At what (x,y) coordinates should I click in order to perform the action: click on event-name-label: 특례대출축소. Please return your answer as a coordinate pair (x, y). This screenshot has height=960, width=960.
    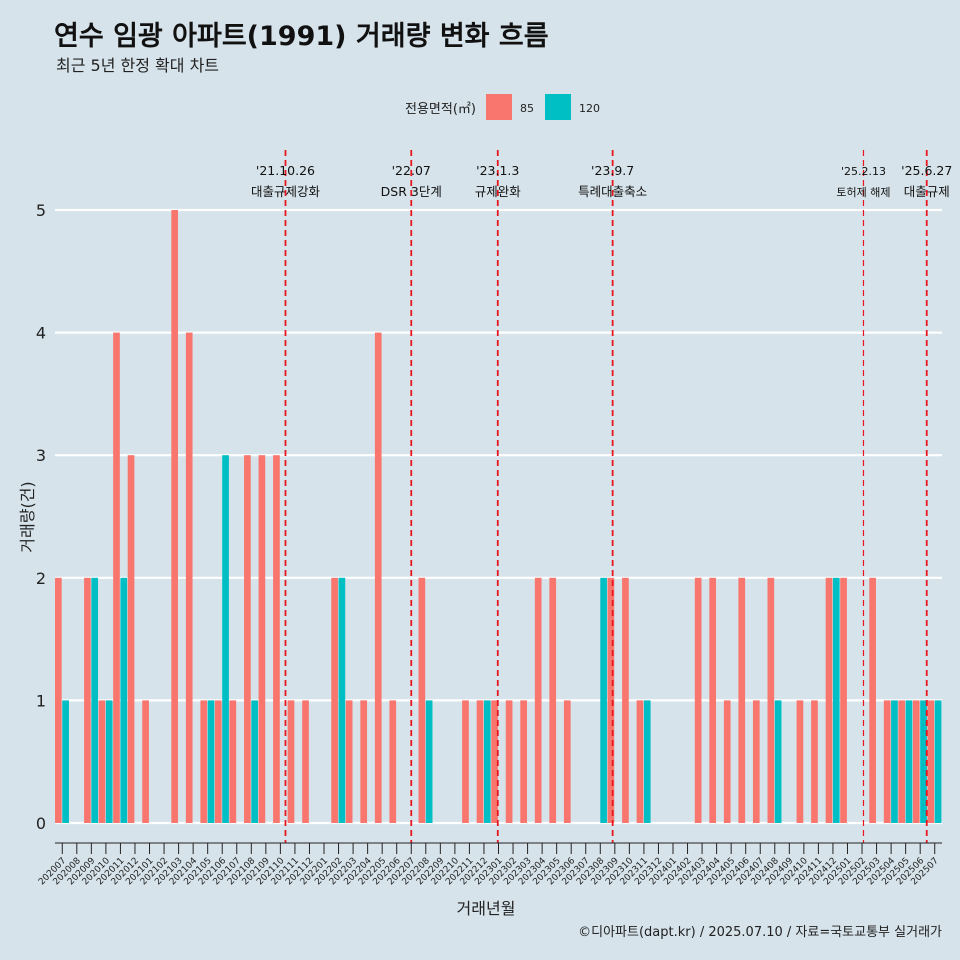
    Looking at the image, I should click on (612, 191).